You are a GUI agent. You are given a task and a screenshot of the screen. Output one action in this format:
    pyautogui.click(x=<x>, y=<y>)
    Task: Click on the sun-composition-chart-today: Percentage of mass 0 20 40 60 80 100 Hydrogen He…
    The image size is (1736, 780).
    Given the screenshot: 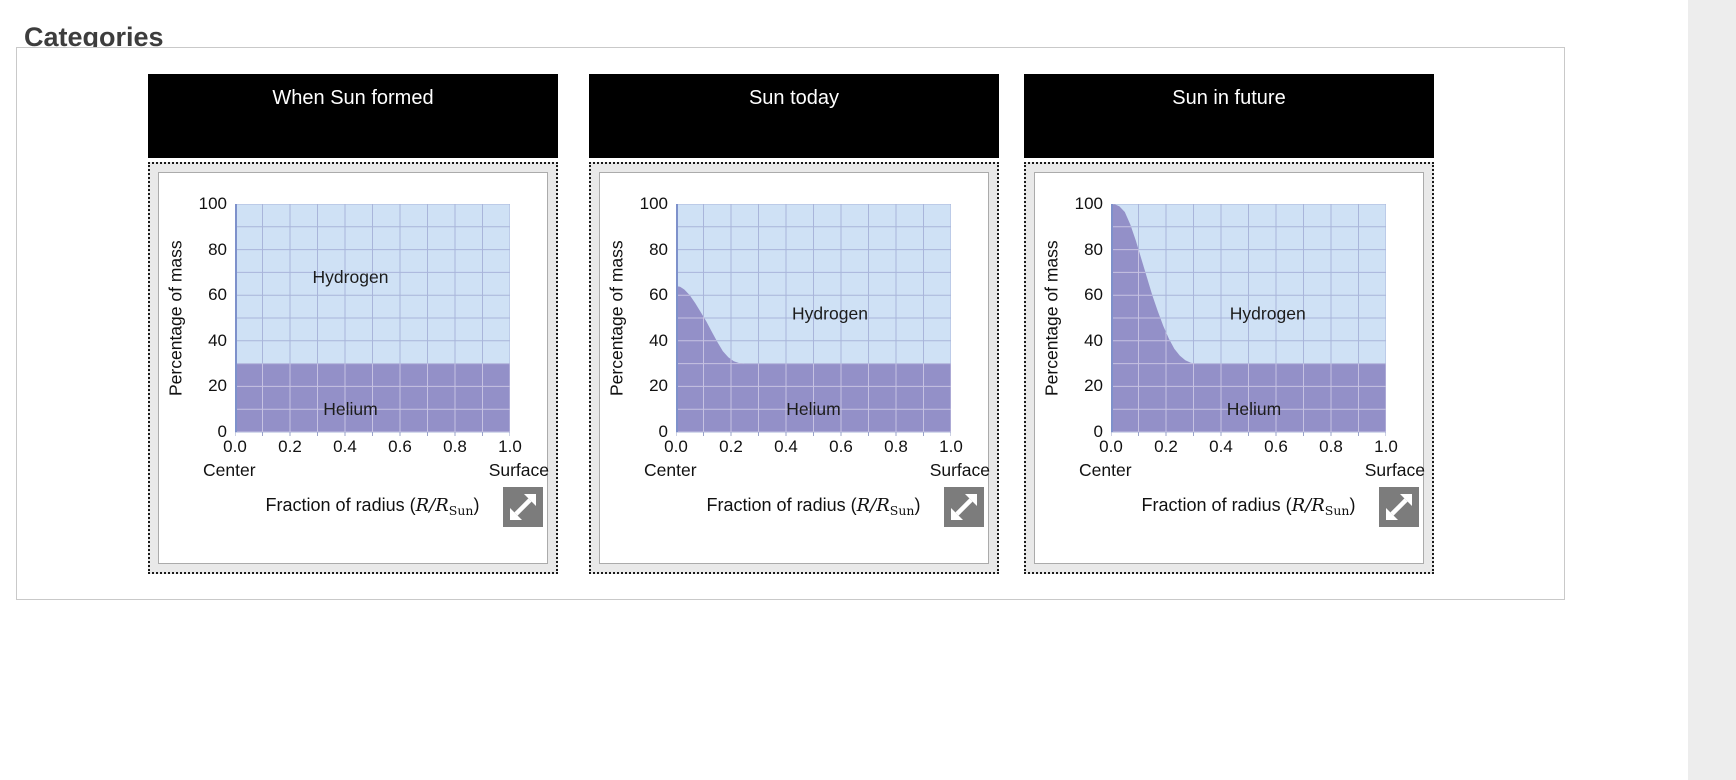 What is the action you would take?
    pyautogui.click(x=795, y=368)
    